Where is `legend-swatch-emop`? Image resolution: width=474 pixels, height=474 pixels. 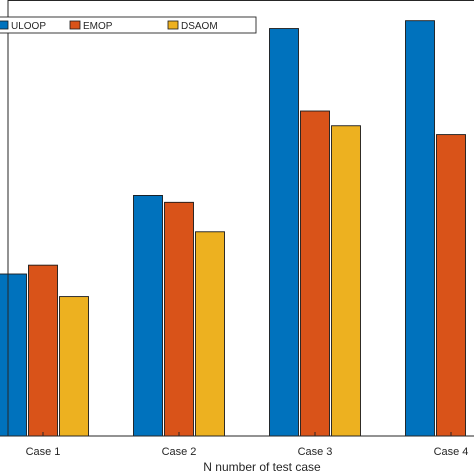 legend-swatch-emop is located at coordinates (75, 25).